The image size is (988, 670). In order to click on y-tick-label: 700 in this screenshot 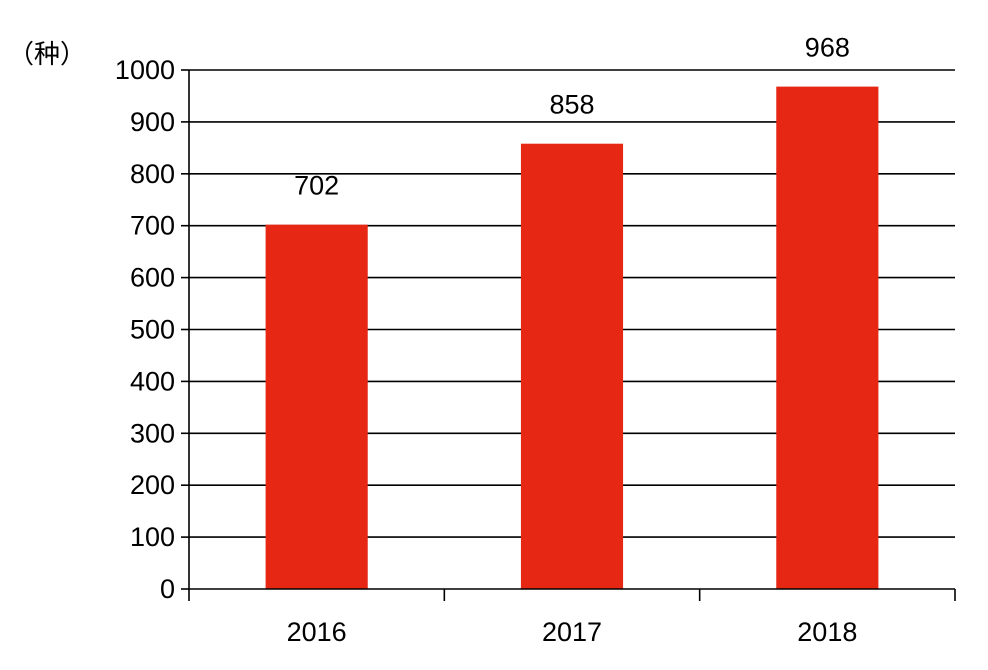, I will do `click(152, 226)`.